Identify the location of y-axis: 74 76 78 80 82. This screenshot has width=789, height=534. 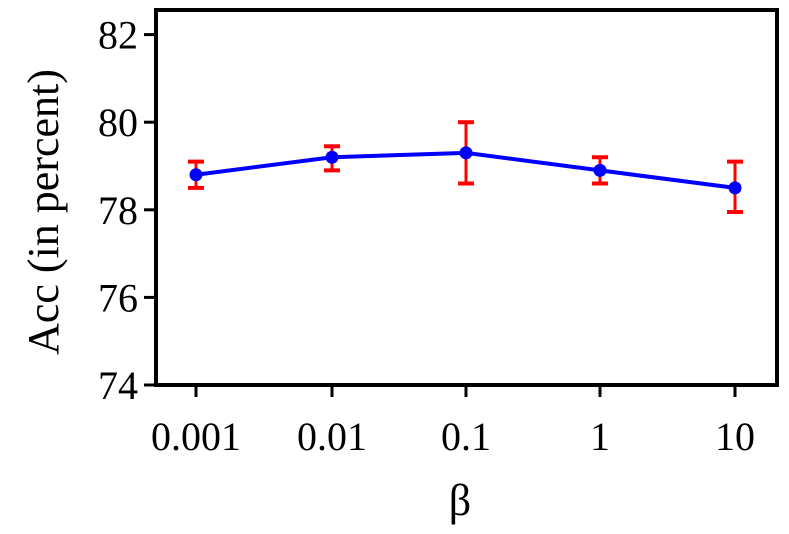
(127, 210).